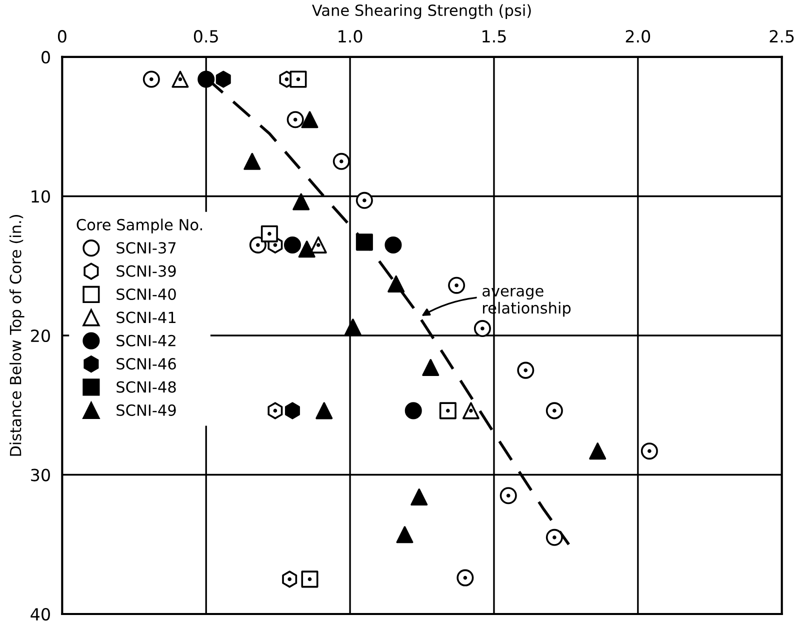 This screenshot has height=633, width=797. What do you see at coordinates (146, 248) in the screenshot?
I see `legend-label: SCNI-37` at bounding box center [146, 248].